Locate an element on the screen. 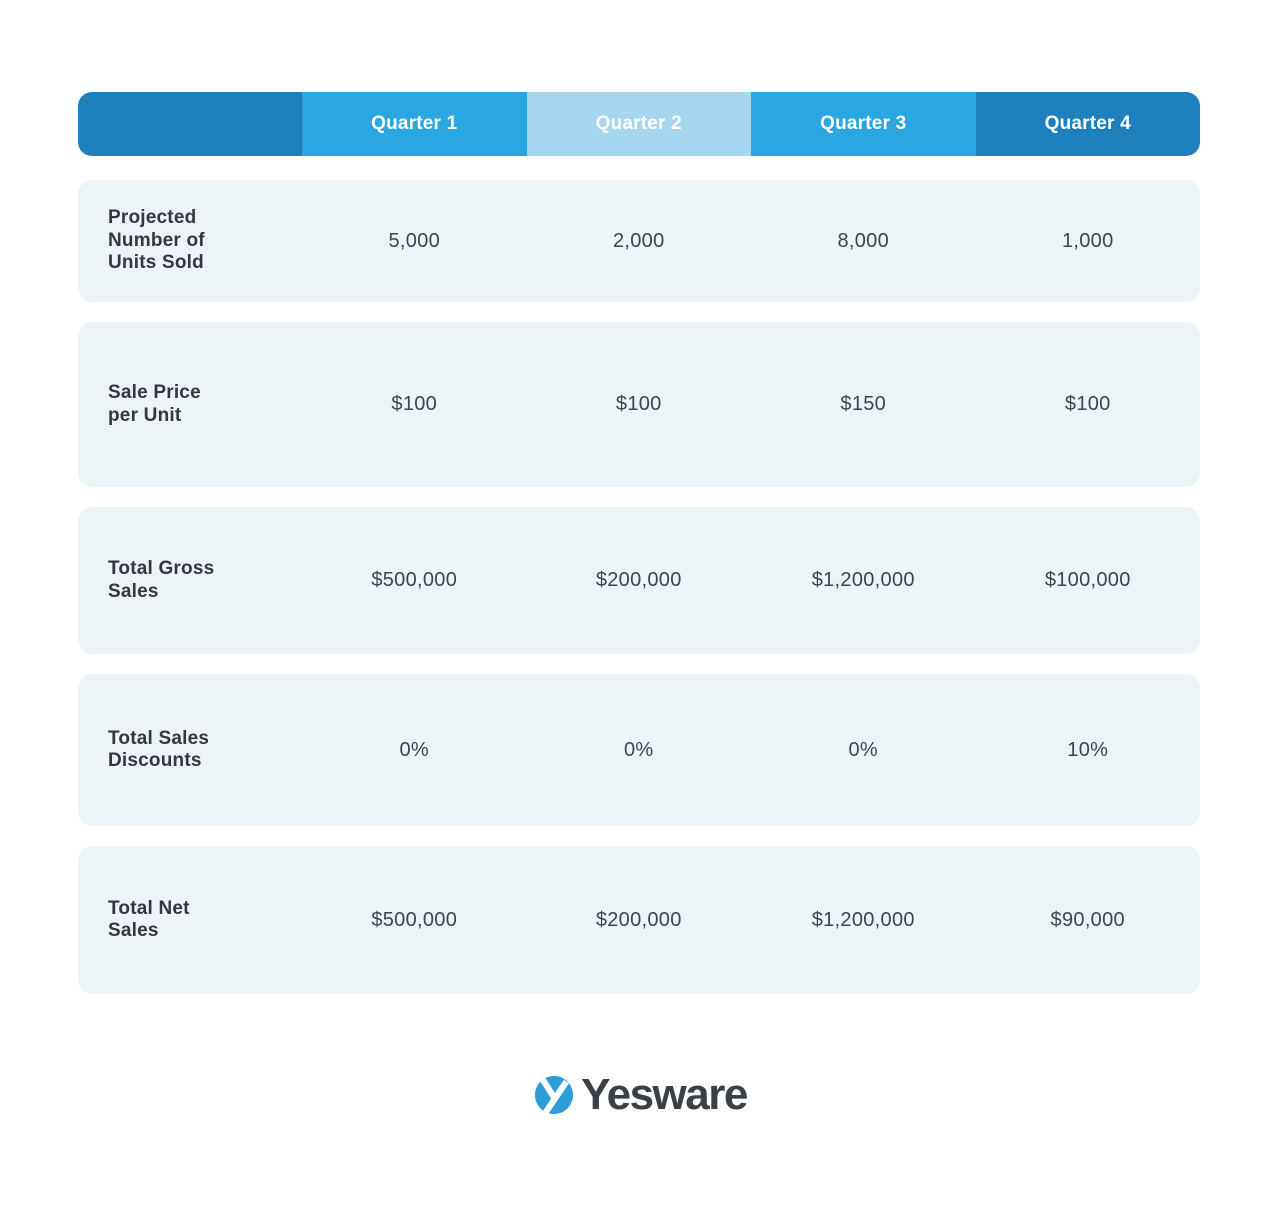 The height and width of the screenshot is (1206, 1280). row-label: Projected Number of Units Sold is located at coordinates (156, 240).